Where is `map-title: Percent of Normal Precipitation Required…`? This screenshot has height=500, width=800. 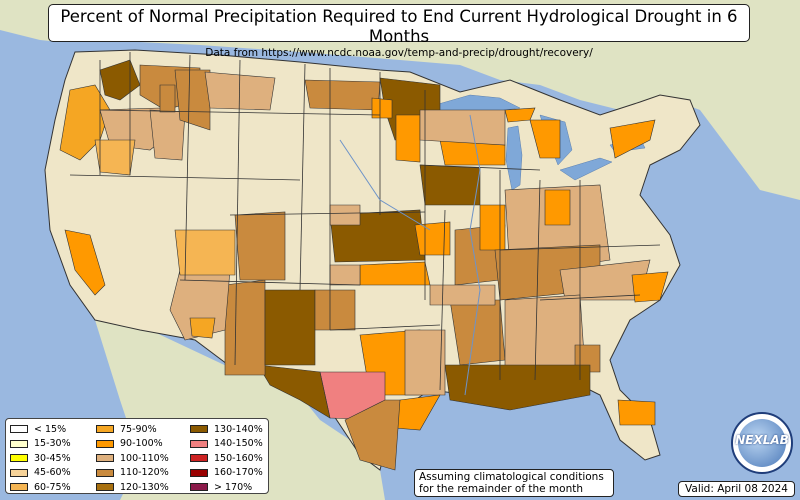
map-title: Percent of Normal Precipitation Required… is located at coordinates (399, 26).